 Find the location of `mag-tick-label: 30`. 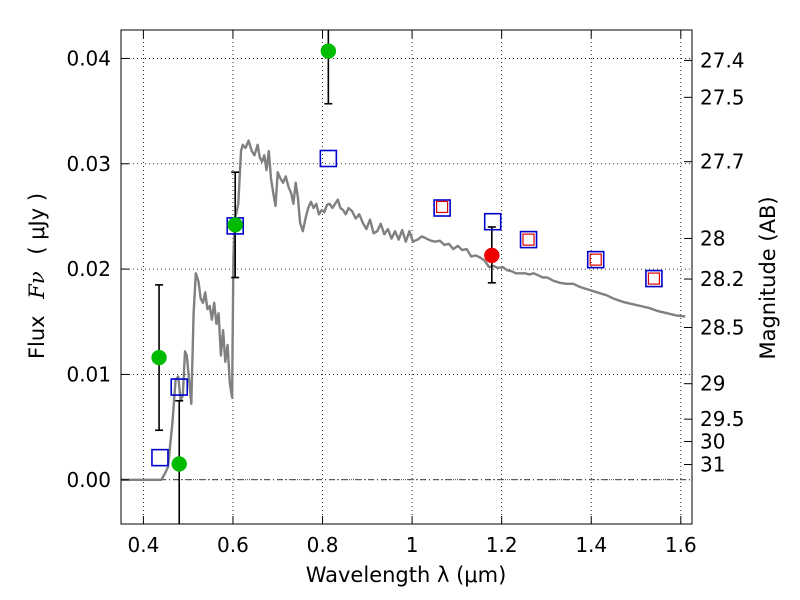

mag-tick-label: 30 is located at coordinates (712, 442).